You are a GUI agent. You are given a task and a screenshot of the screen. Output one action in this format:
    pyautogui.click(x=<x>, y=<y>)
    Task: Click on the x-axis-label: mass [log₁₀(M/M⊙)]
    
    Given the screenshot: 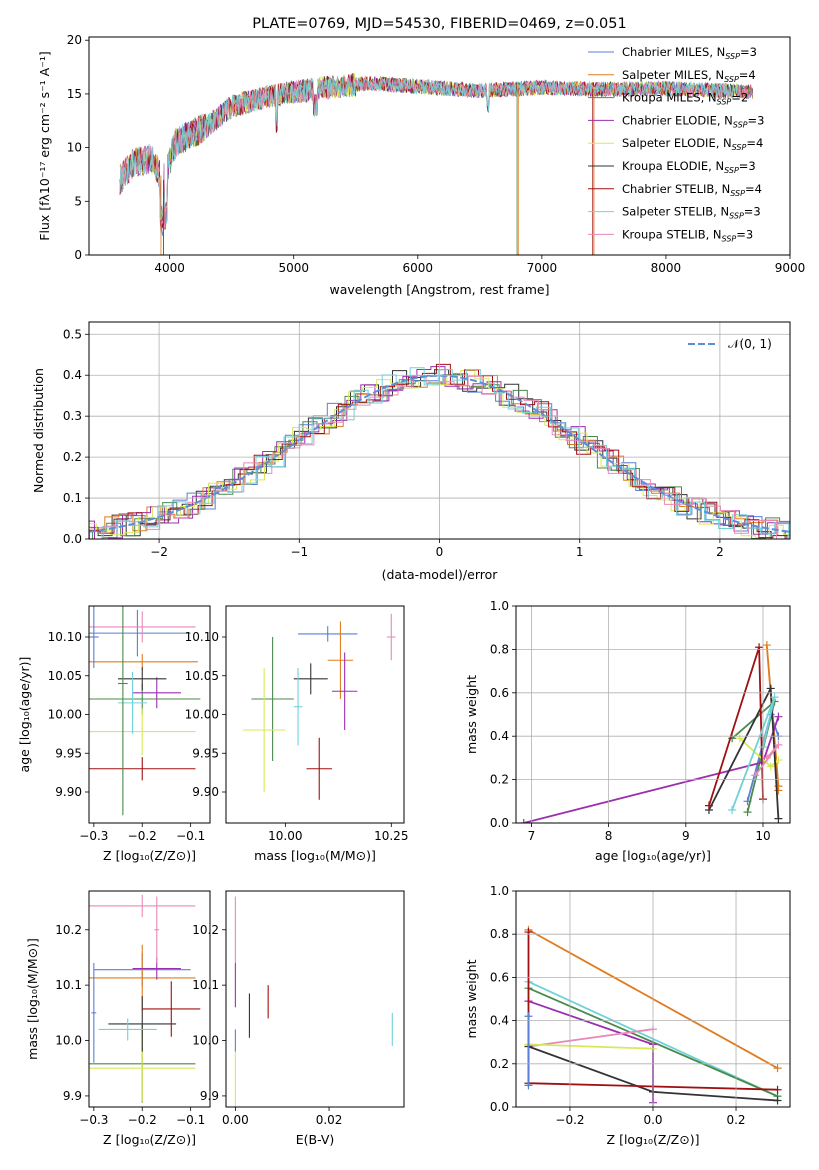 What is the action you would take?
    pyautogui.click(x=315, y=855)
    